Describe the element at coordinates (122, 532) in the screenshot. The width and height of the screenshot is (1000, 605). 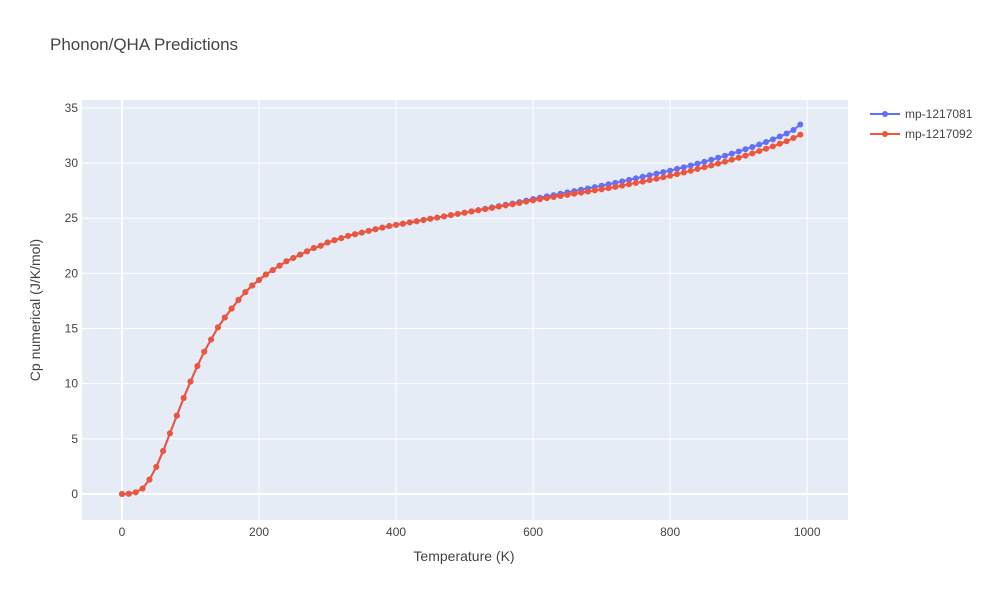
I see `x-tick-label: 0` at that location.